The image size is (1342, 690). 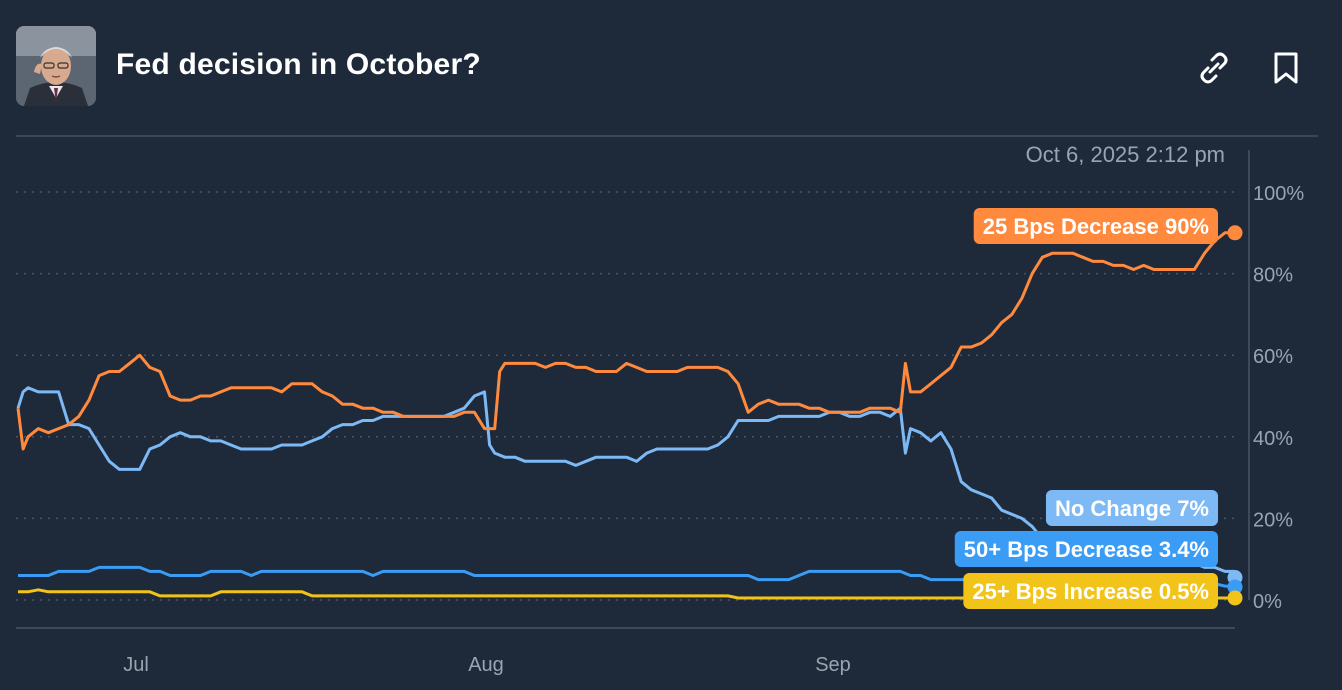 What do you see at coordinates (1273, 357) in the screenshot?
I see `y-tick-label: 60%` at bounding box center [1273, 357].